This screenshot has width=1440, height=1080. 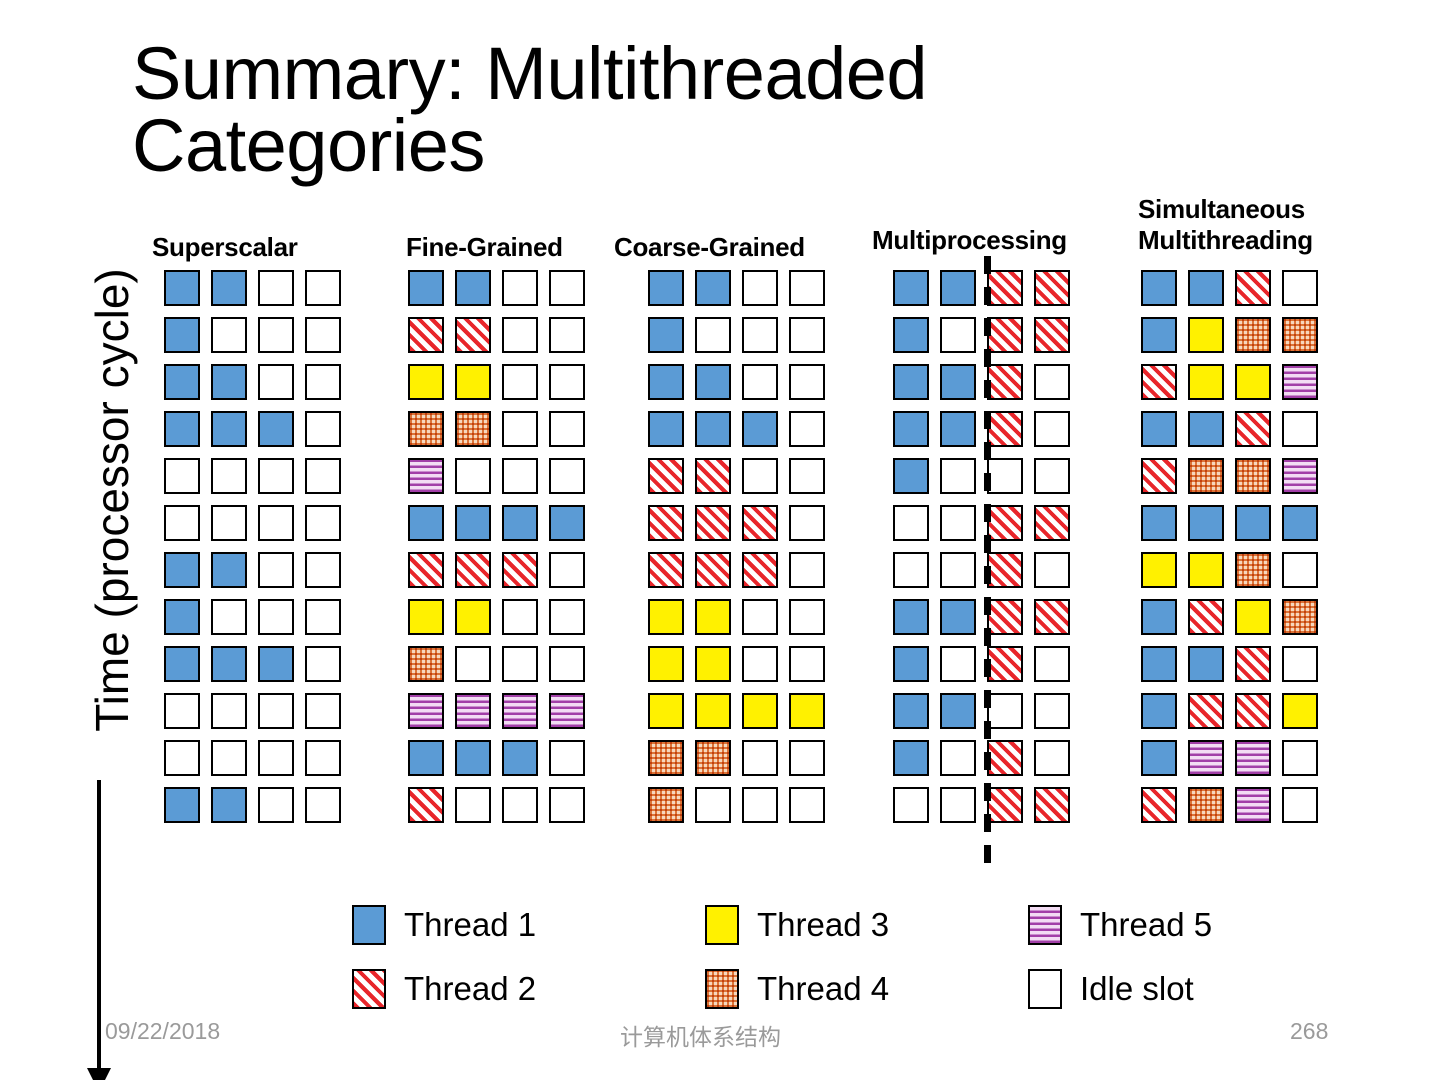 I want to click on legend-label-thread-3: Thread 3, so click(x=823, y=924).